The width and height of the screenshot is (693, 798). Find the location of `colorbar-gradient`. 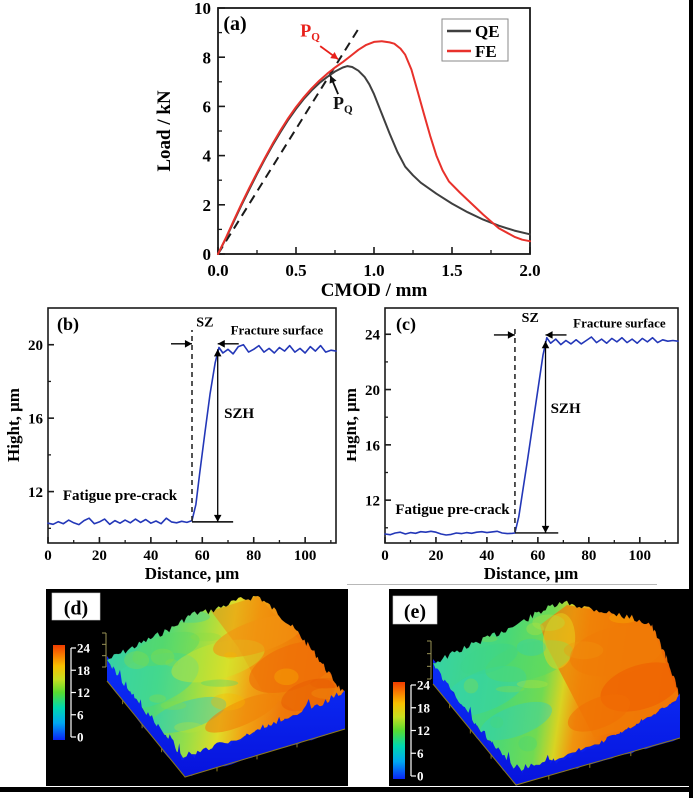

colorbar-gradient is located at coordinates (59, 692).